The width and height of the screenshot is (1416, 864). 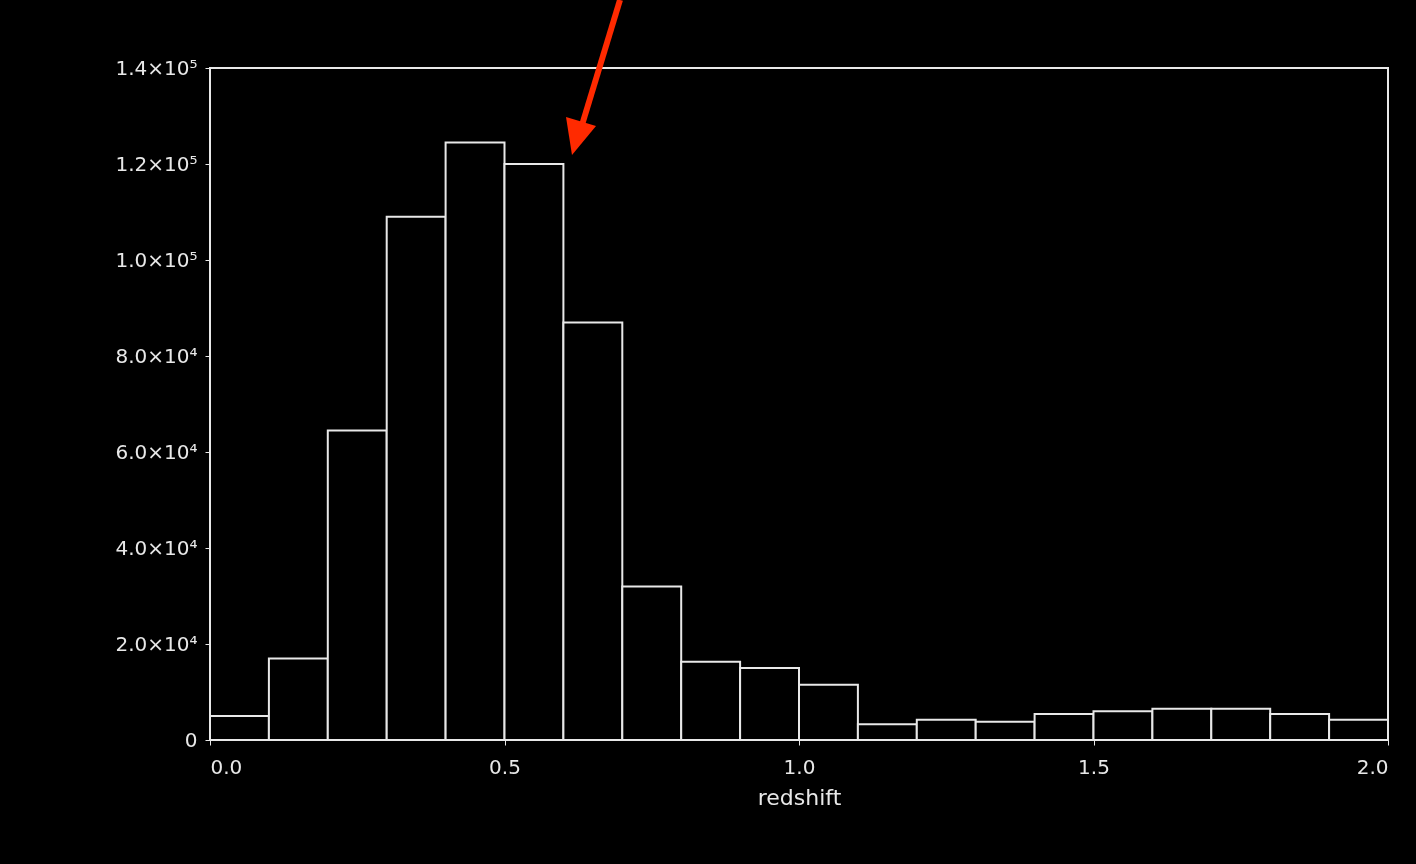 What do you see at coordinates (1372, 766) in the screenshot?
I see `x-tick-label: 2.0` at bounding box center [1372, 766].